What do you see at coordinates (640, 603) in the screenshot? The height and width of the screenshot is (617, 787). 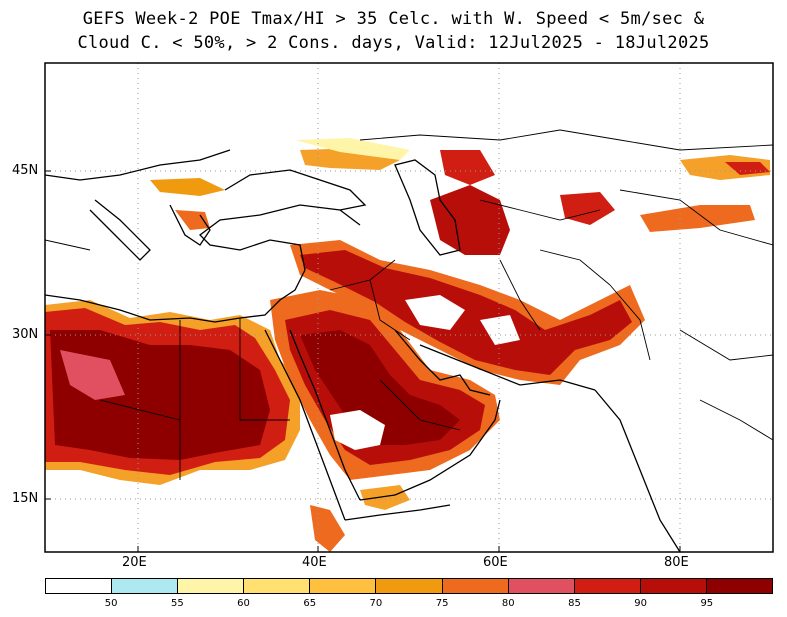 I see `colorbar-tick-label: 90` at bounding box center [640, 603].